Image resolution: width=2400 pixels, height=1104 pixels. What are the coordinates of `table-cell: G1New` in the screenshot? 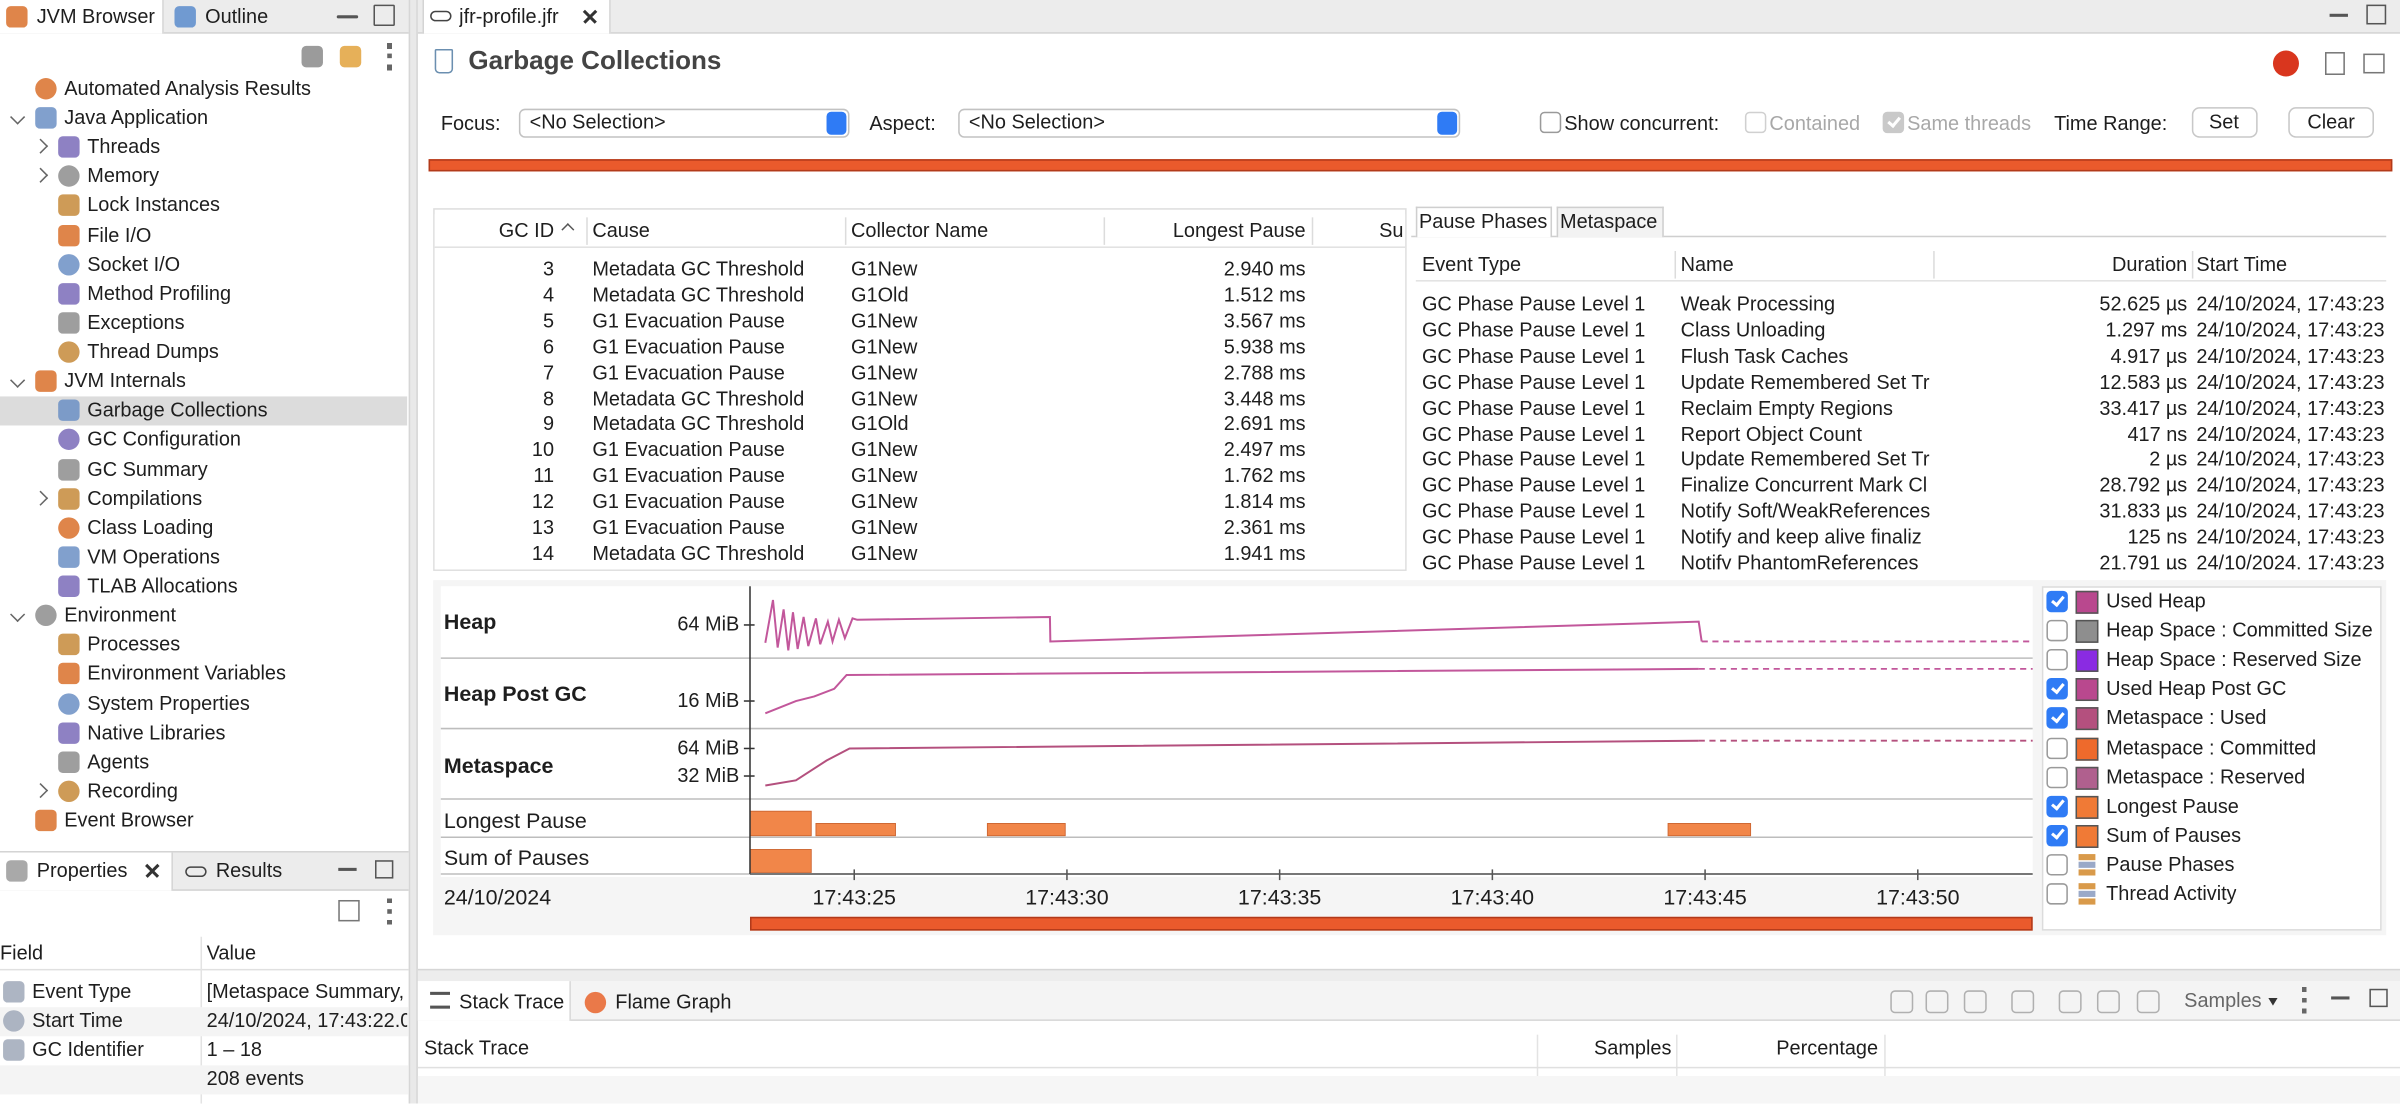 It's located at (884, 476).